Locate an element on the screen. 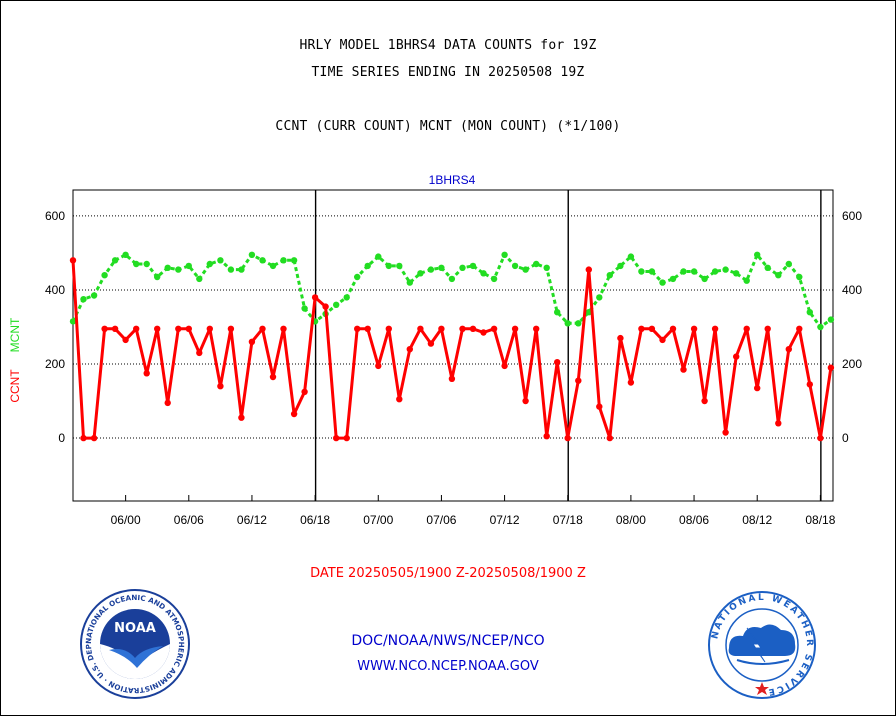 The image size is (896, 716). y-tick-label-right: 600 is located at coordinates (852, 216).